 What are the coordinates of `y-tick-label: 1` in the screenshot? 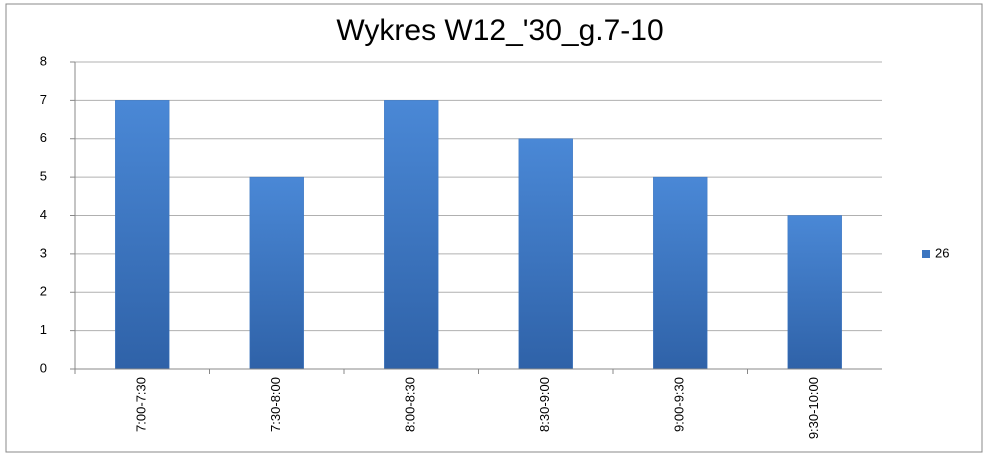 It's located at (43, 329).